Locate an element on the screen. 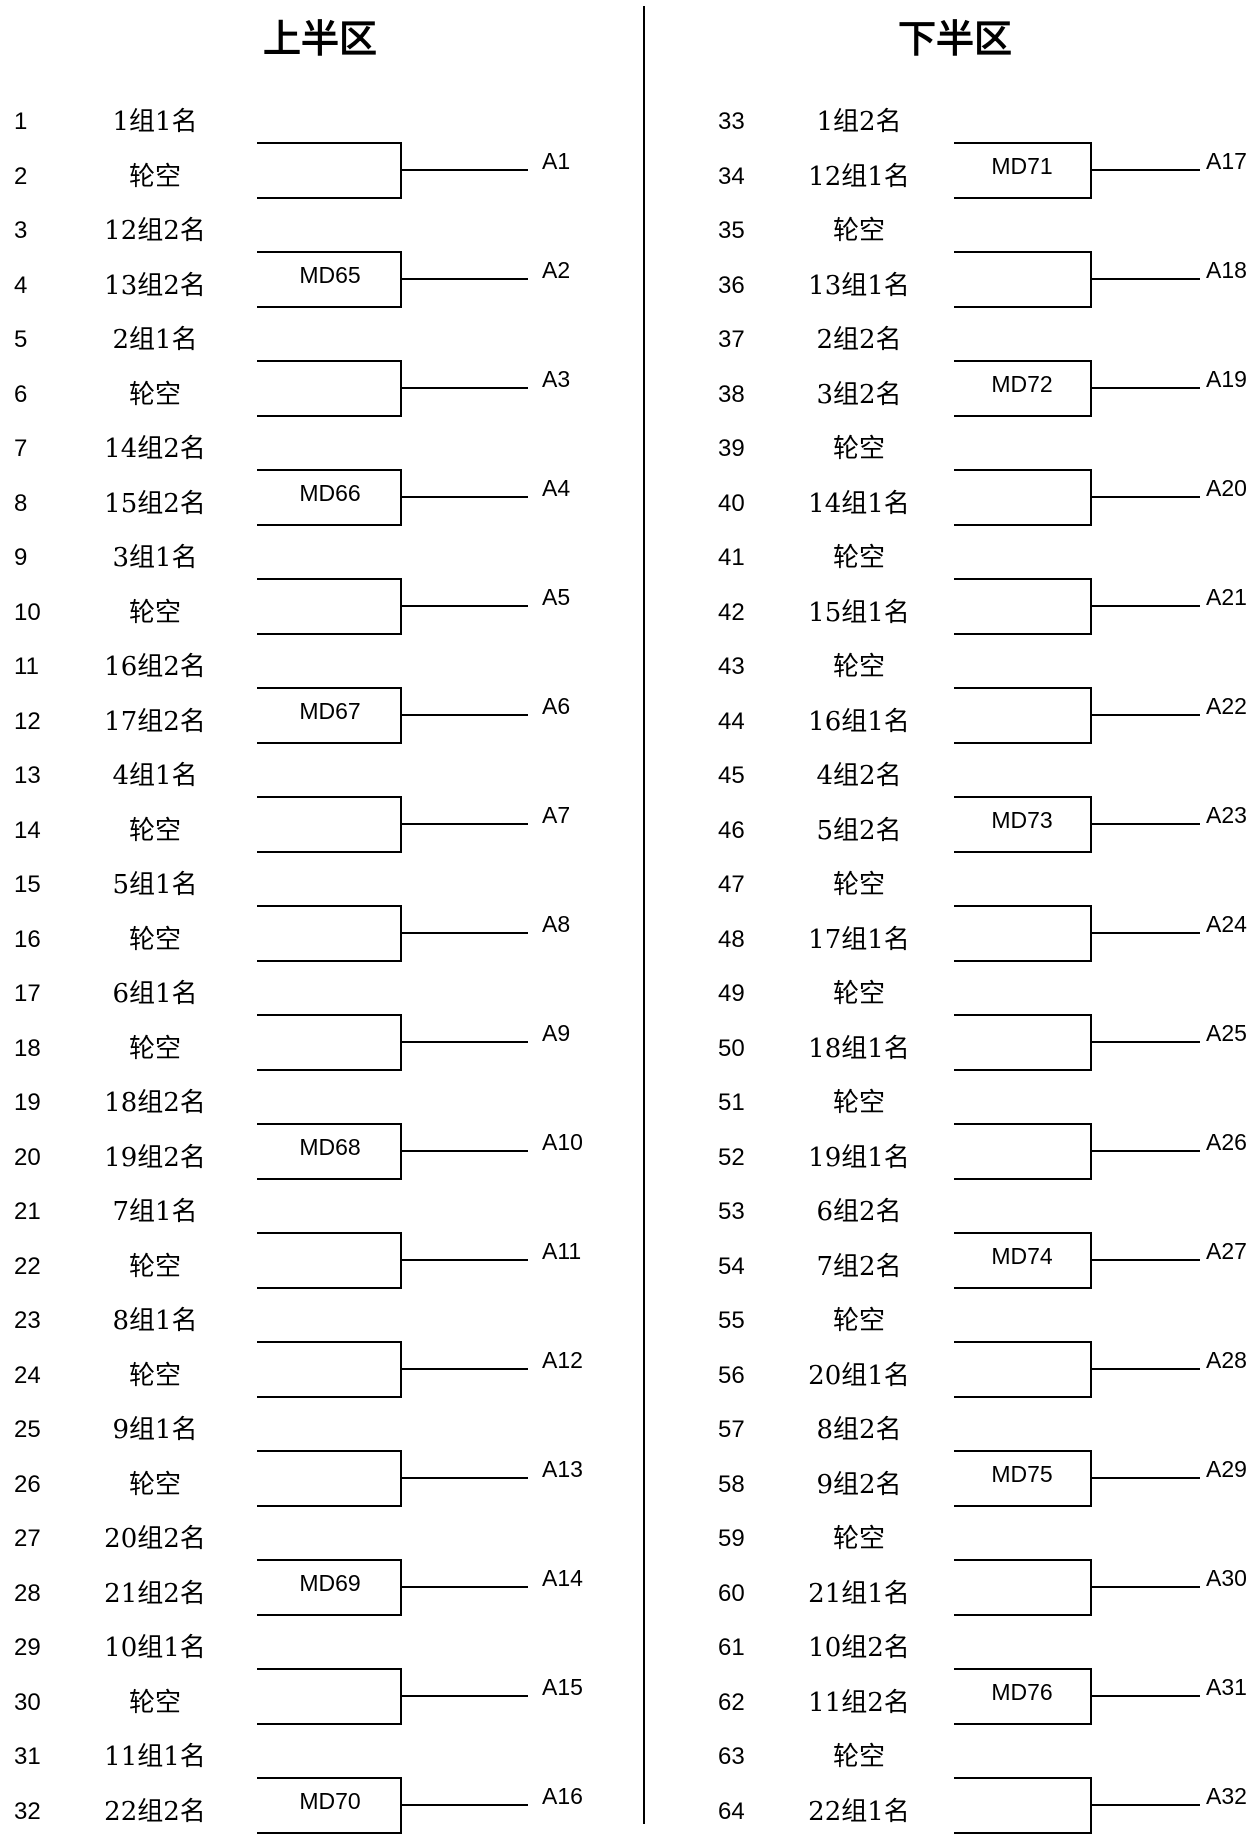 Image resolution: width=1255 pixels, height=1834 pixels. seed-number: 38 is located at coordinates (731, 394).